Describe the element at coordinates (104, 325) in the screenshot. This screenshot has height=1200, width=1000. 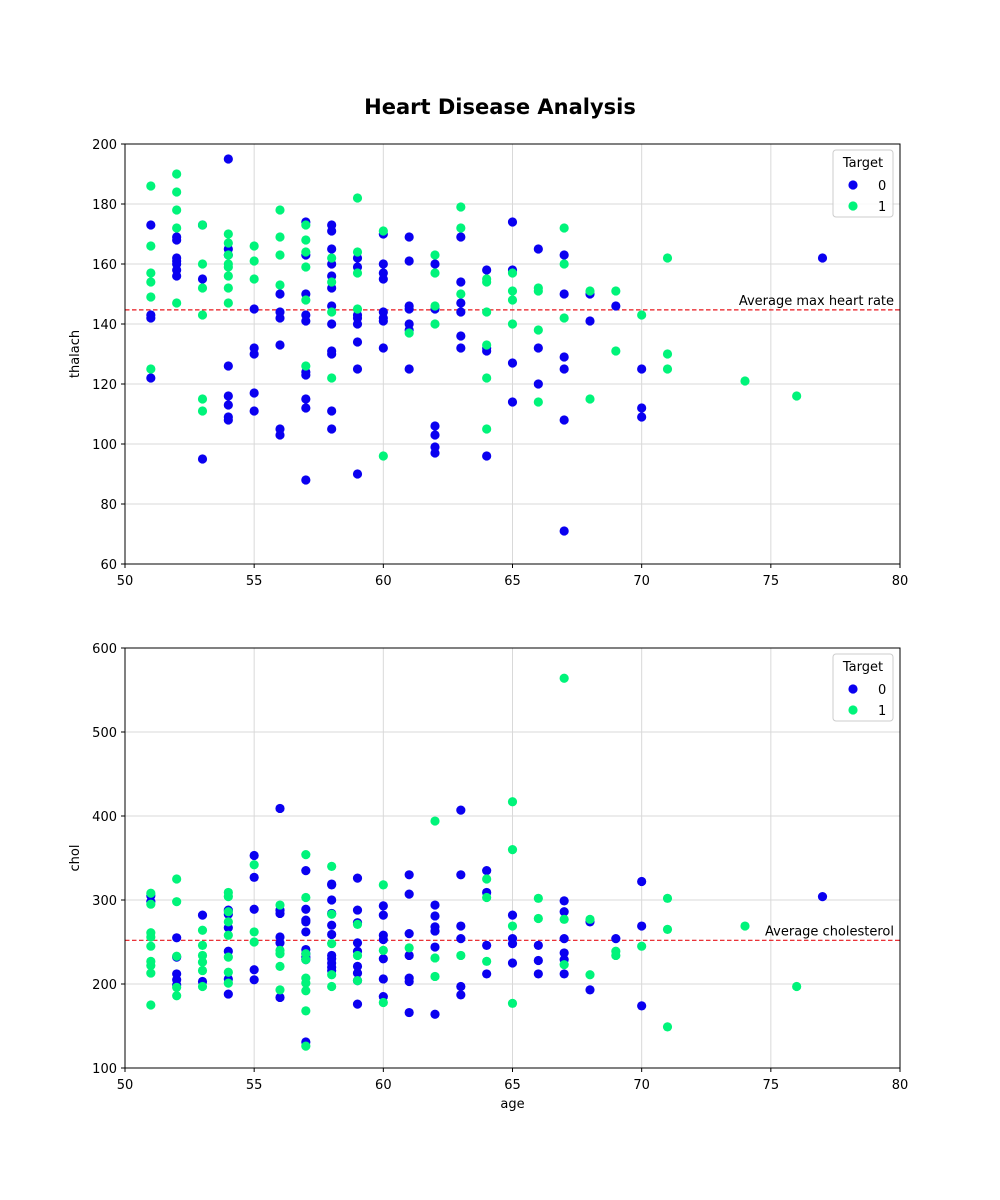
I see `y-tick-label: 140` at that location.